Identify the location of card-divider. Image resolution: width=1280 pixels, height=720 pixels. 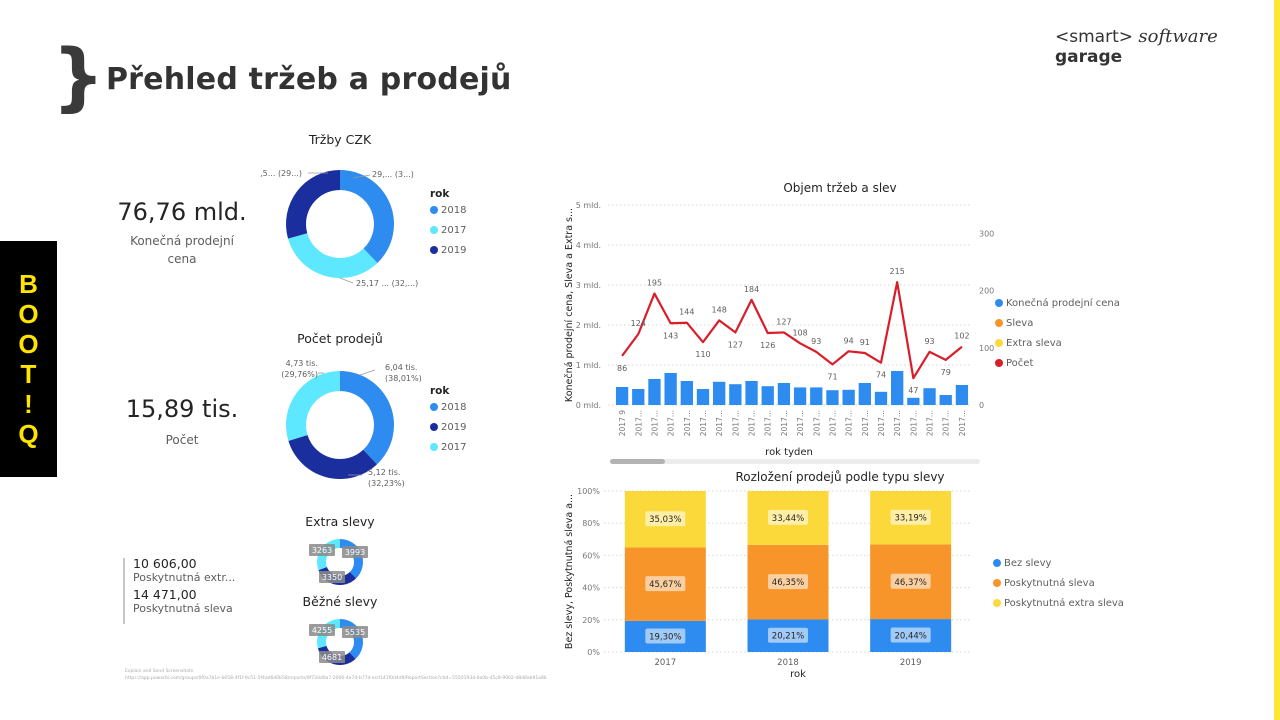
(124, 591).